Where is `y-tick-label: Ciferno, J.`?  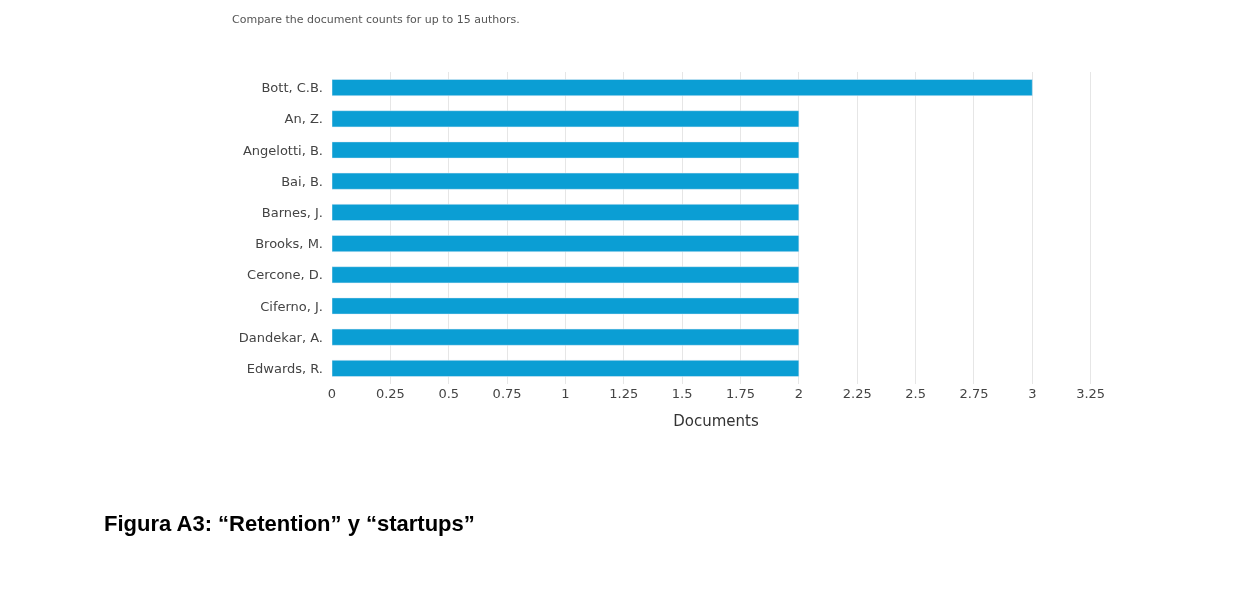
y-tick-label: Ciferno, J. is located at coordinates (291, 306).